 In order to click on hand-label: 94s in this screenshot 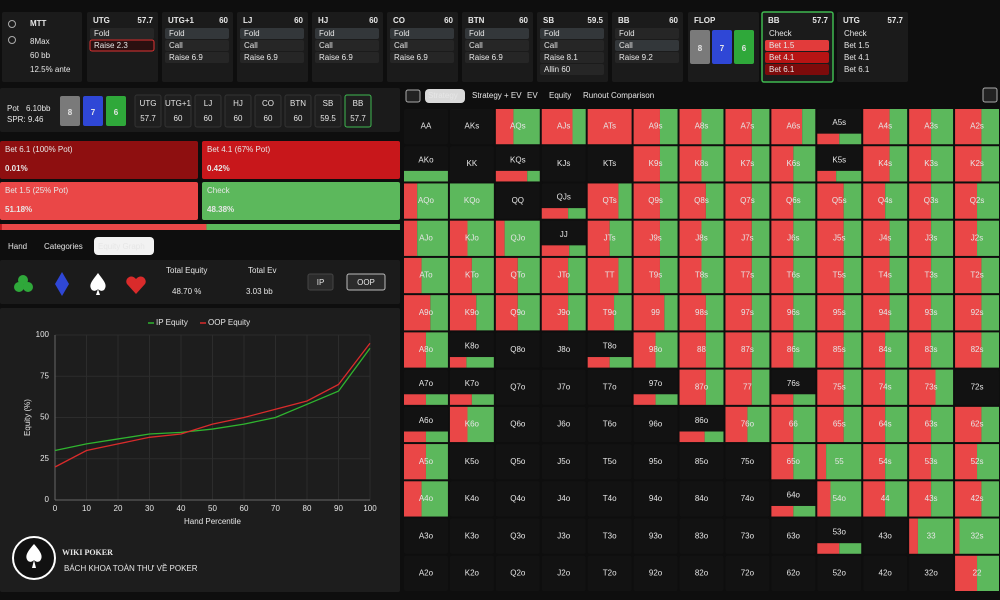, I will do `click(885, 312)`.